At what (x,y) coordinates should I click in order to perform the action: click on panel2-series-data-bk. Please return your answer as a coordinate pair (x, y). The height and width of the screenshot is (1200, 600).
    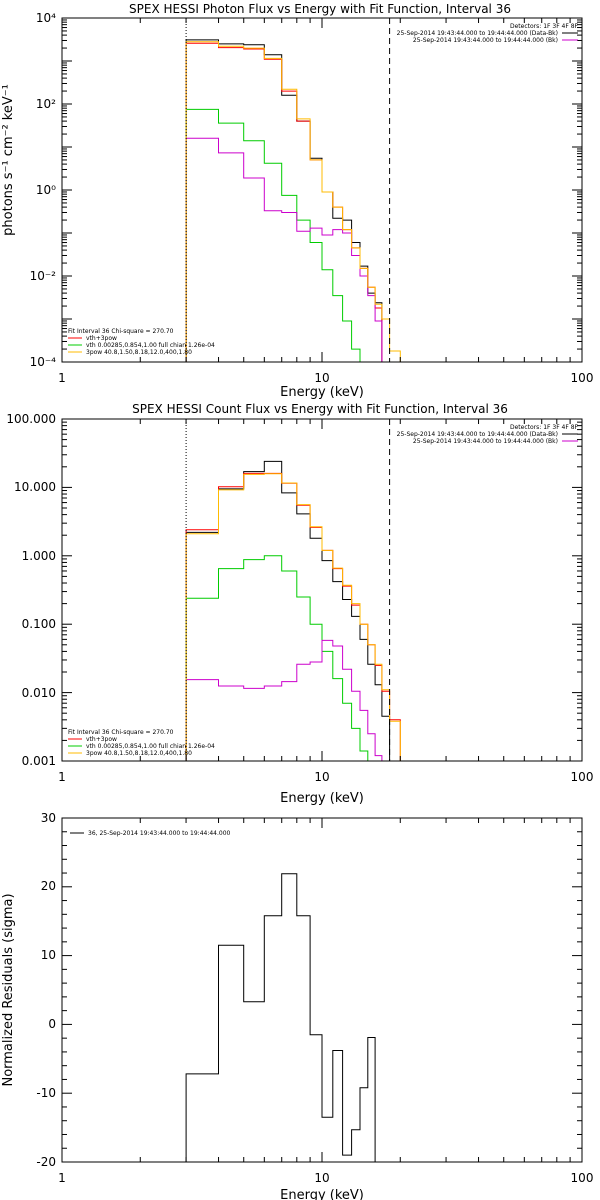
    Looking at the image, I should click on (288, 610).